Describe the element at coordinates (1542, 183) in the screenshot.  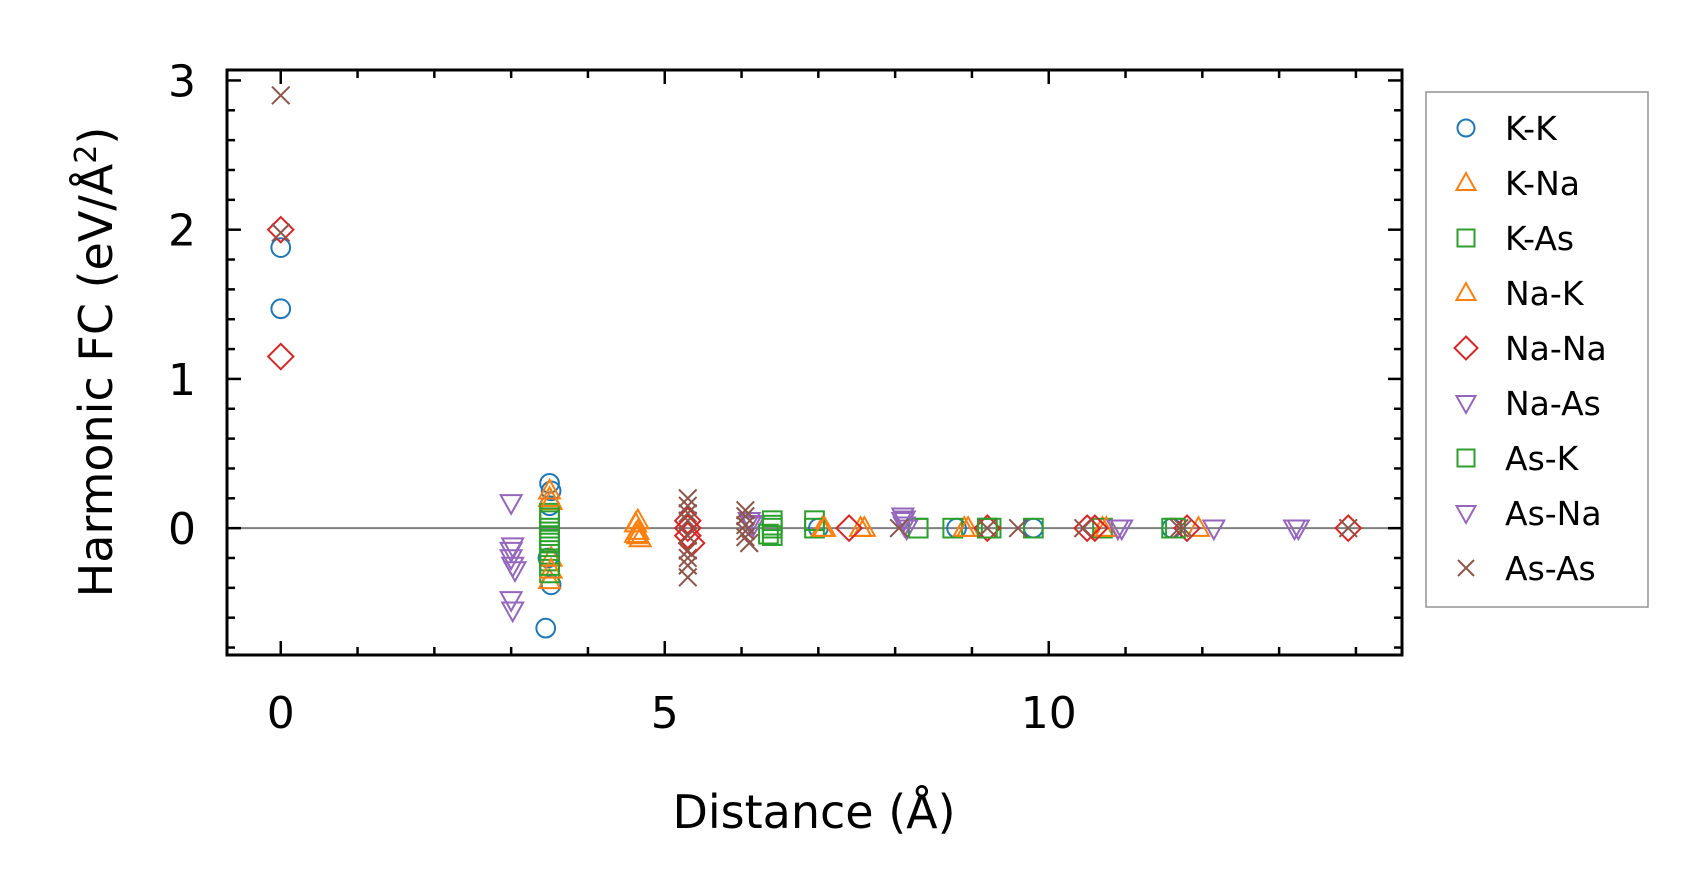
I see `legend-label: K-Na` at that location.